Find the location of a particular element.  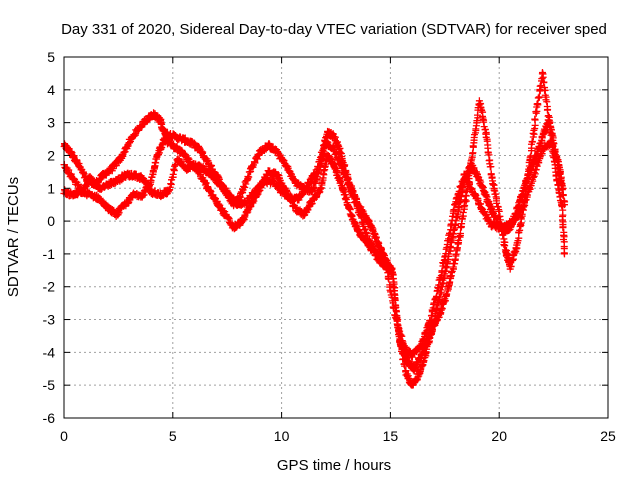

y-tick-label: 0 is located at coordinates (51, 221).